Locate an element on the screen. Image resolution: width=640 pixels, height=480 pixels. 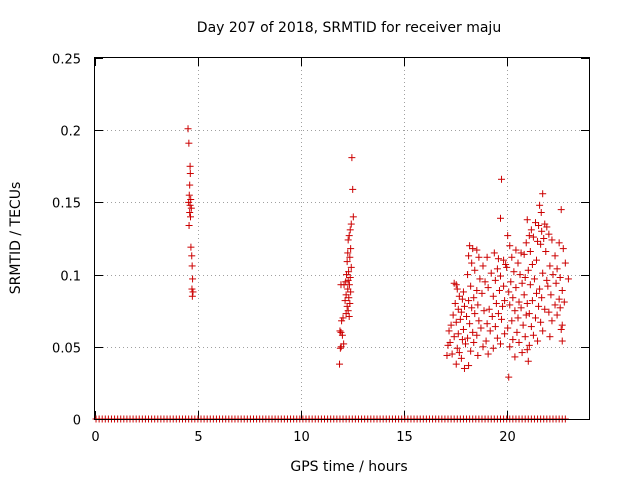
x-tick-label: 15 is located at coordinates (404, 437).